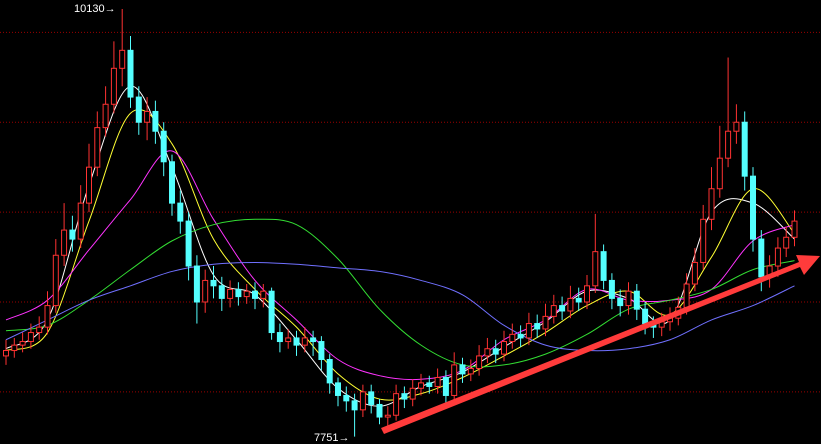  Describe the element at coordinates (331, 438) in the screenshot. I see `low-annotation: 7751→` at that location.